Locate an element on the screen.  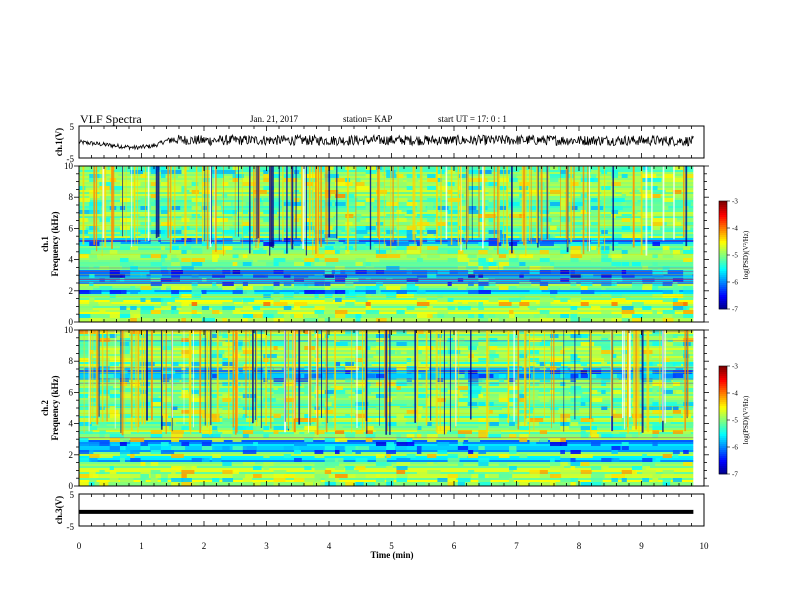
y-tick-label: 6 is located at coordinates (71, 228).